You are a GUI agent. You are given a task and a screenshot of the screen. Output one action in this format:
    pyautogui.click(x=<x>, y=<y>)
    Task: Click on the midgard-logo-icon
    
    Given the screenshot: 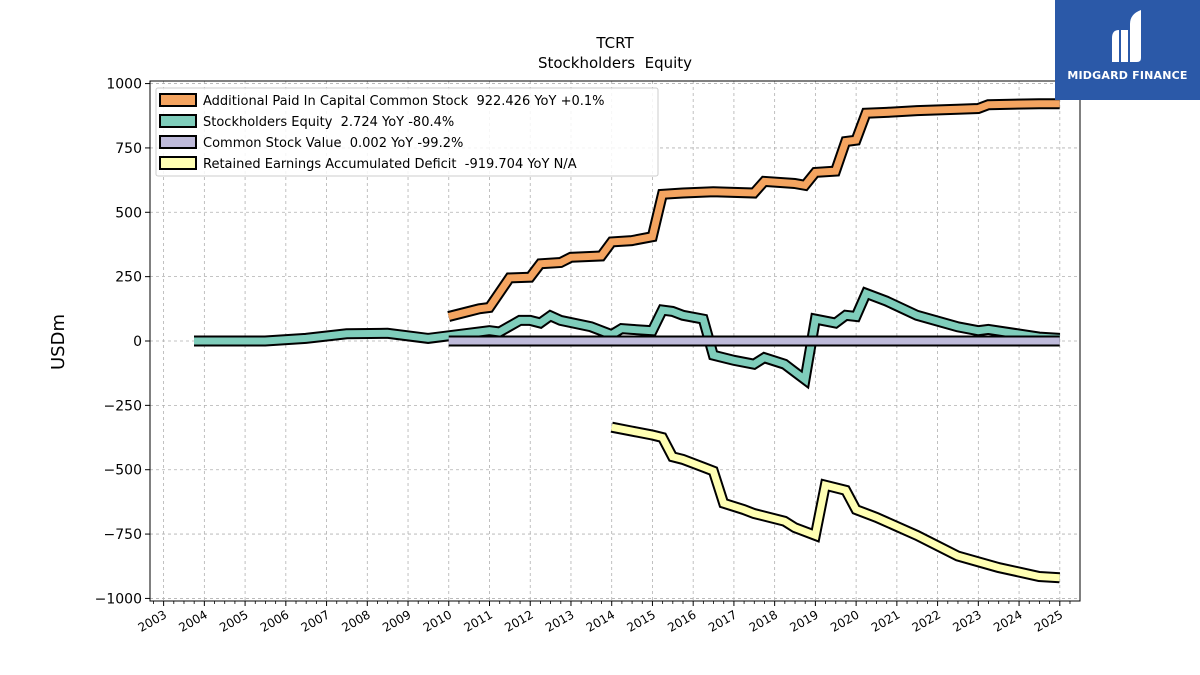 What is the action you would take?
    pyautogui.click(x=1126, y=36)
    